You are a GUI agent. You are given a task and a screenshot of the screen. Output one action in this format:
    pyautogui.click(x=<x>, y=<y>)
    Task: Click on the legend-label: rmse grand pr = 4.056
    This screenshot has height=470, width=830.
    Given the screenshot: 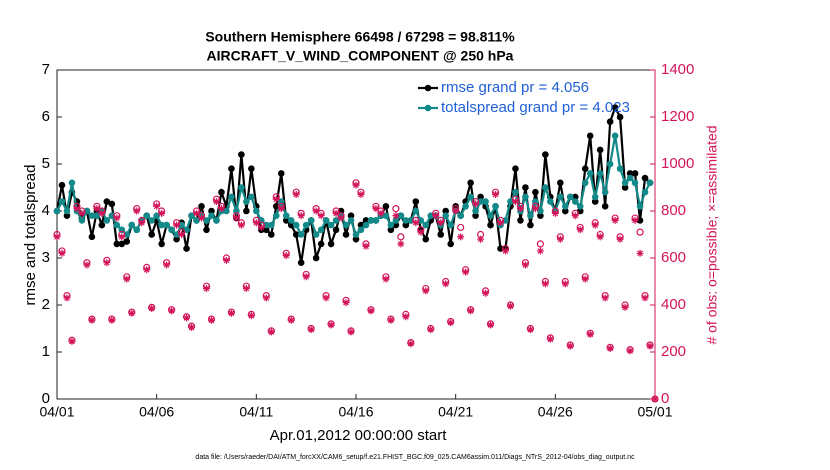 What is the action you would take?
    pyautogui.click(x=515, y=87)
    